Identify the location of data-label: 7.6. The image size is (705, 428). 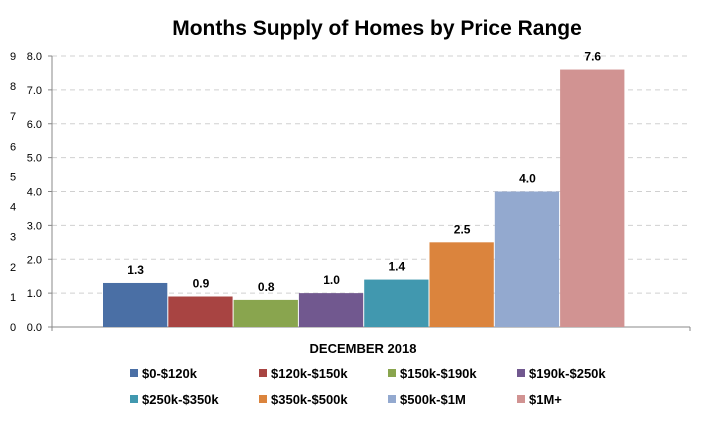
(592, 57).